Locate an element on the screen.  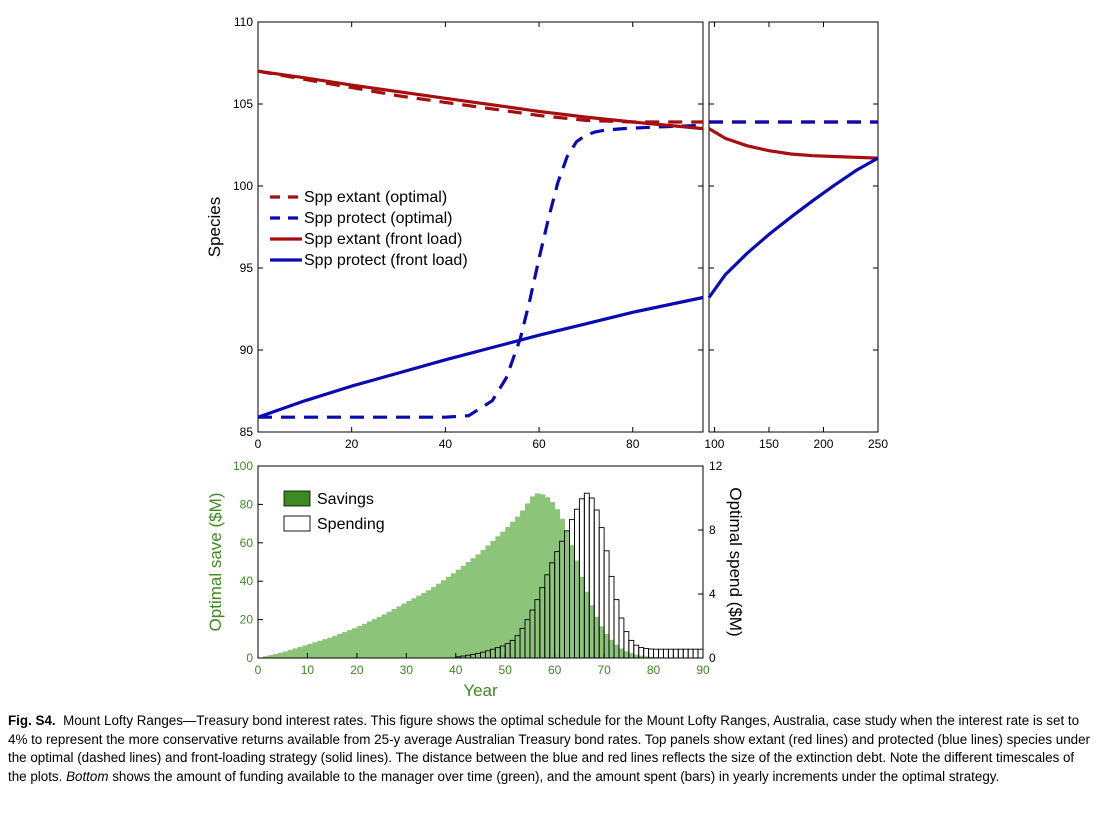
series-line-spp-protect-front-load-solid is located at coordinates (793, 227).